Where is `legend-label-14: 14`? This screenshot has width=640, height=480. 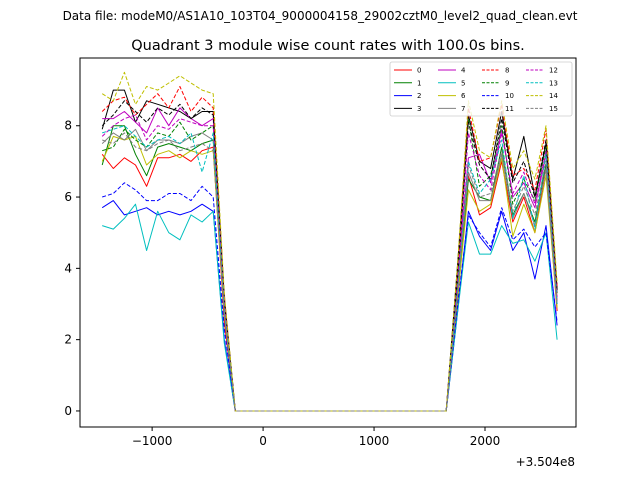 legend-label-14: 14 is located at coordinates (553, 96).